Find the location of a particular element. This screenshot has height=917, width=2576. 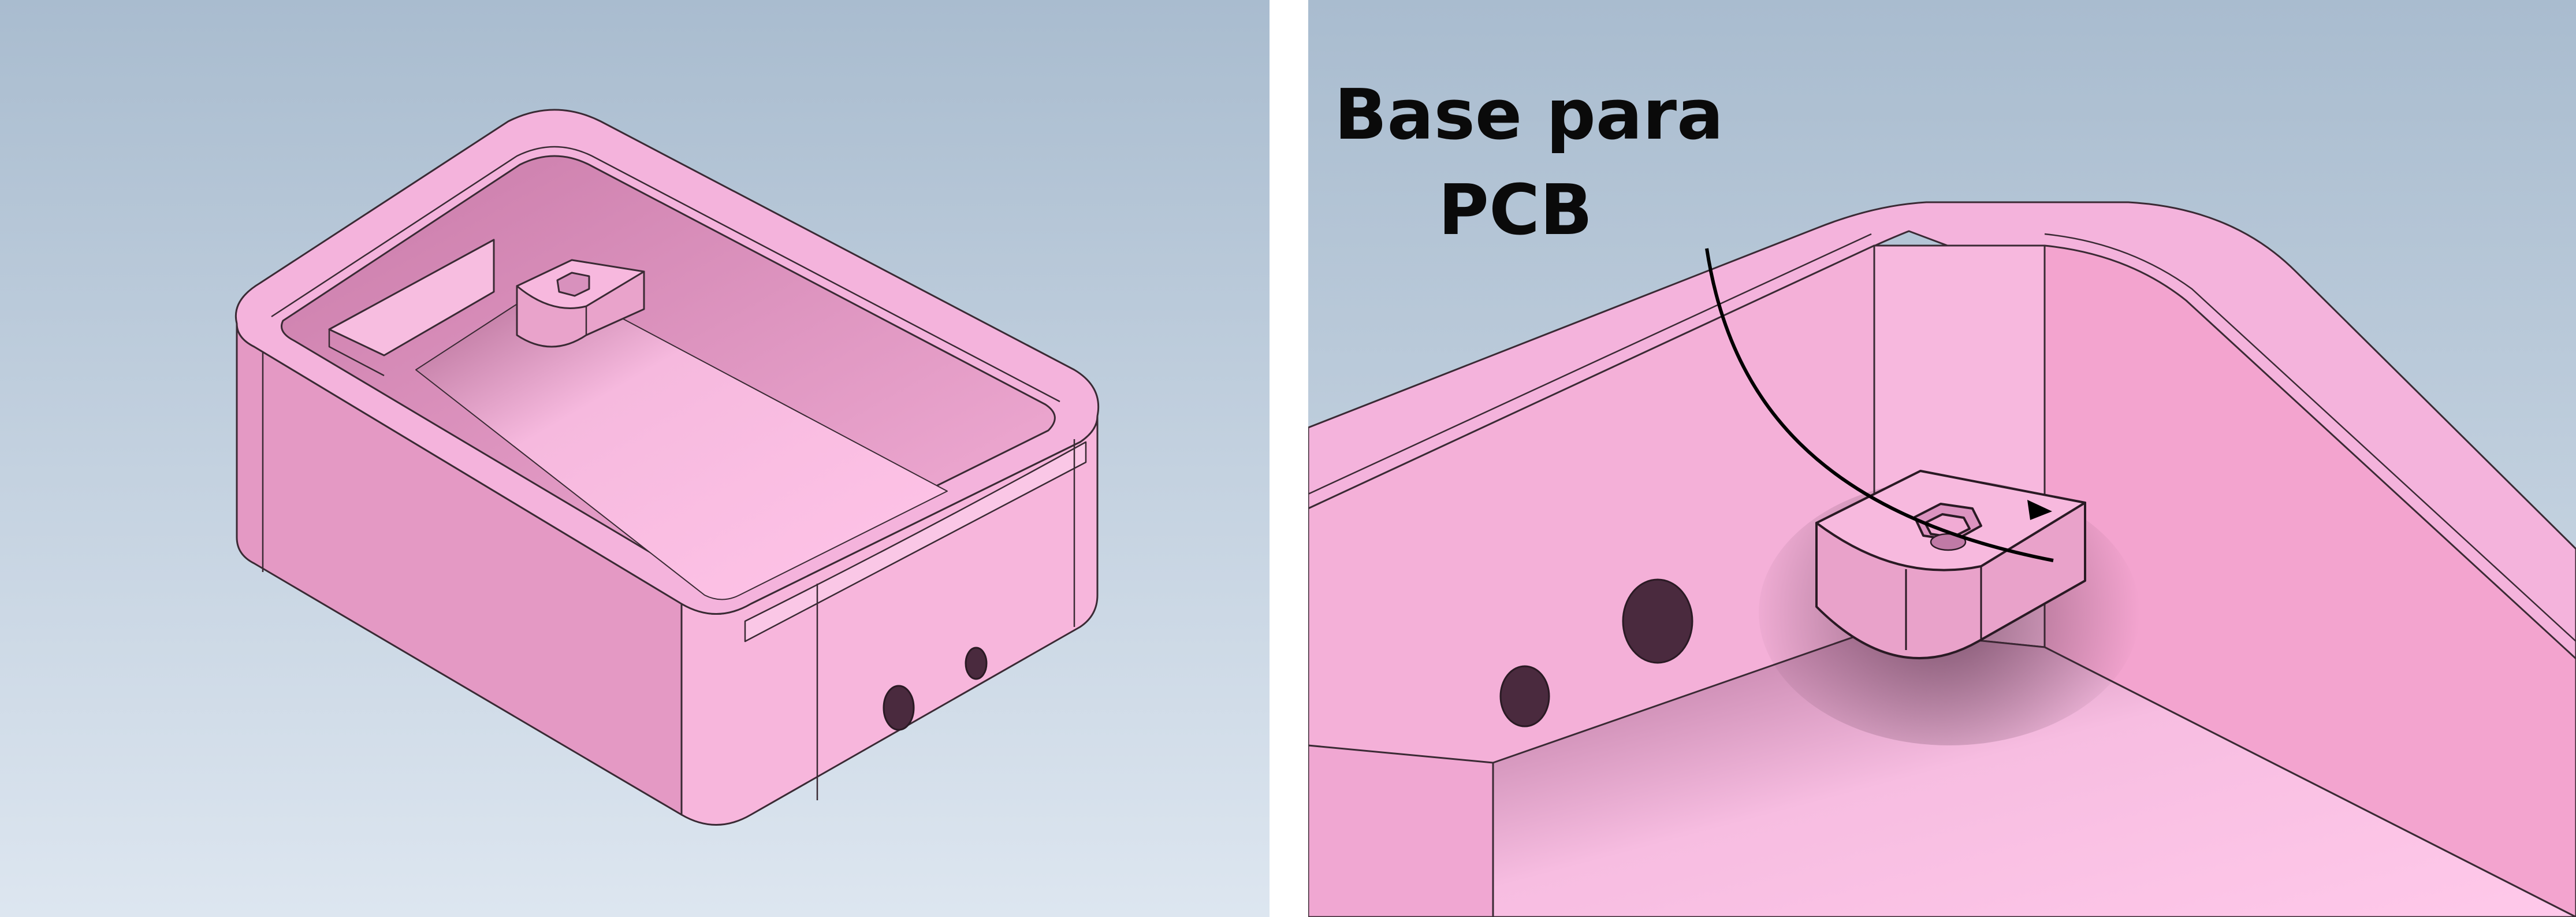

wall-hole-large is located at coordinates (1658, 621).